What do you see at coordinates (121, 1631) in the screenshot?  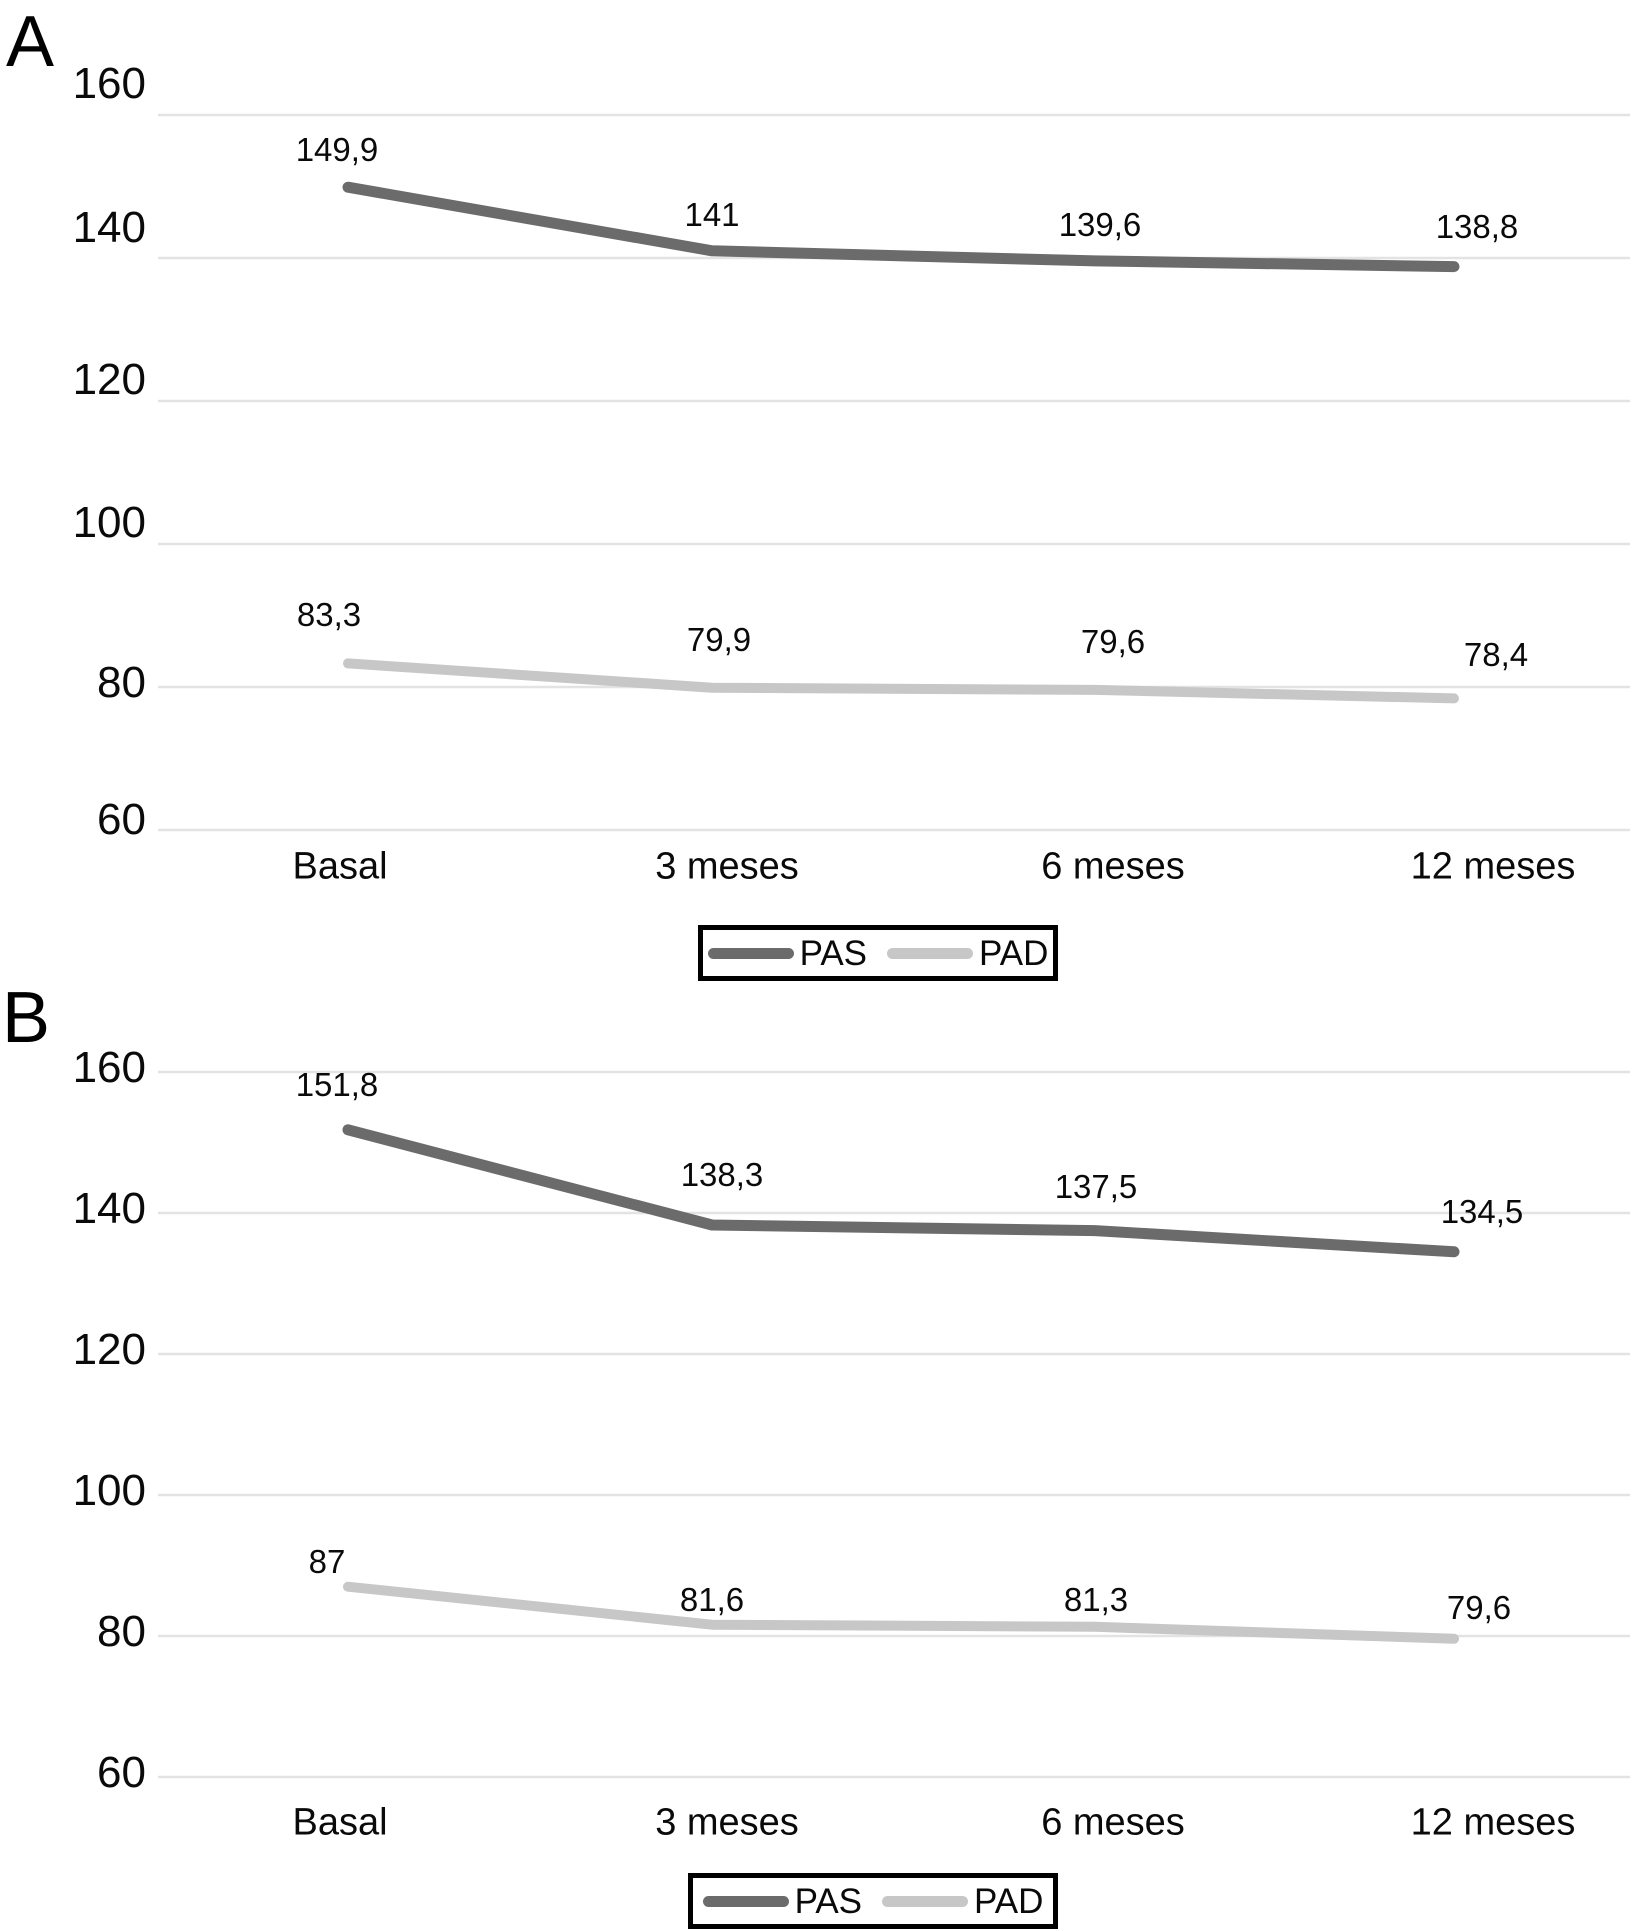 I see `y-tick-80-panel-b: 80` at bounding box center [121, 1631].